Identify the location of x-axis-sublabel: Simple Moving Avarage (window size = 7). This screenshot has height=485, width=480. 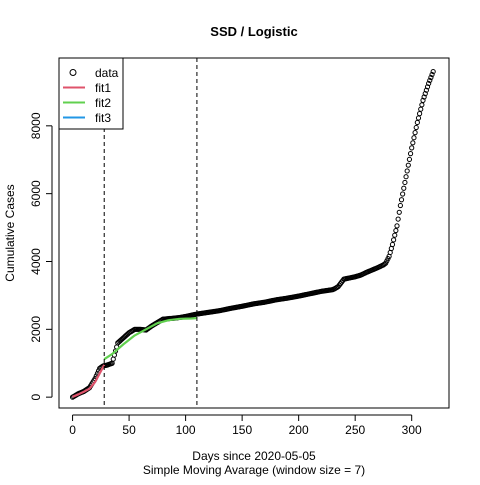
(254, 470).